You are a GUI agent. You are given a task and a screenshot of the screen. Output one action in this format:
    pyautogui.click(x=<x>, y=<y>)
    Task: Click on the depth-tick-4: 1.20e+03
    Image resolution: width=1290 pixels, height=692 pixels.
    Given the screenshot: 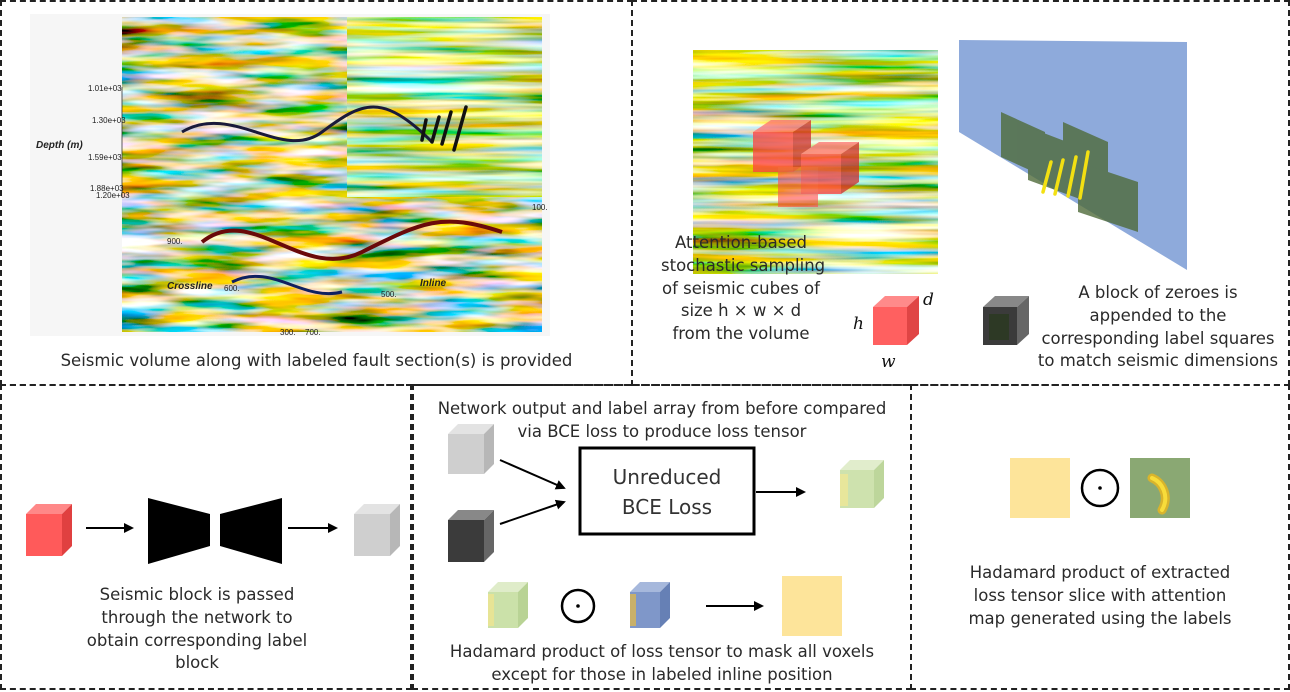 What is the action you would take?
    pyautogui.click(x=113, y=195)
    